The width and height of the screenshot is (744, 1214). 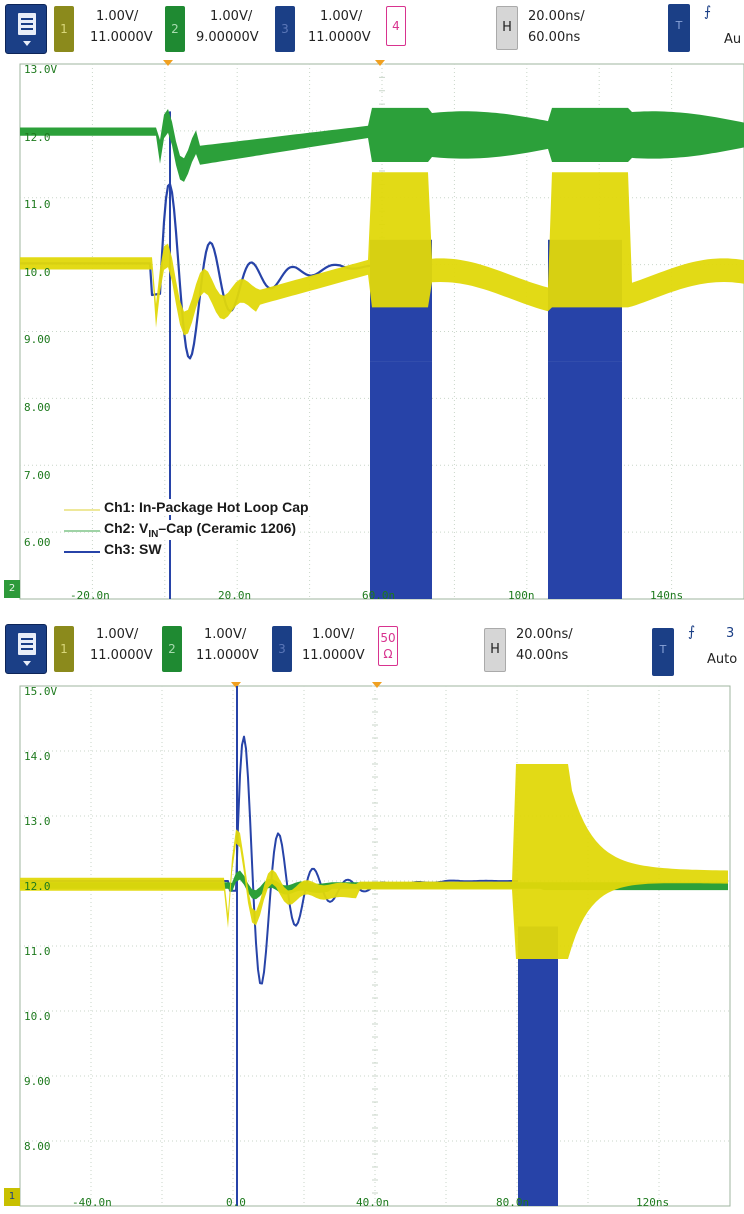 What do you see at coordinates (206, 507) in the screenshot?
I see `legend-ch1-label: Ch1: In-Package Hot Loop Cap` at bounding box center [206, 507].